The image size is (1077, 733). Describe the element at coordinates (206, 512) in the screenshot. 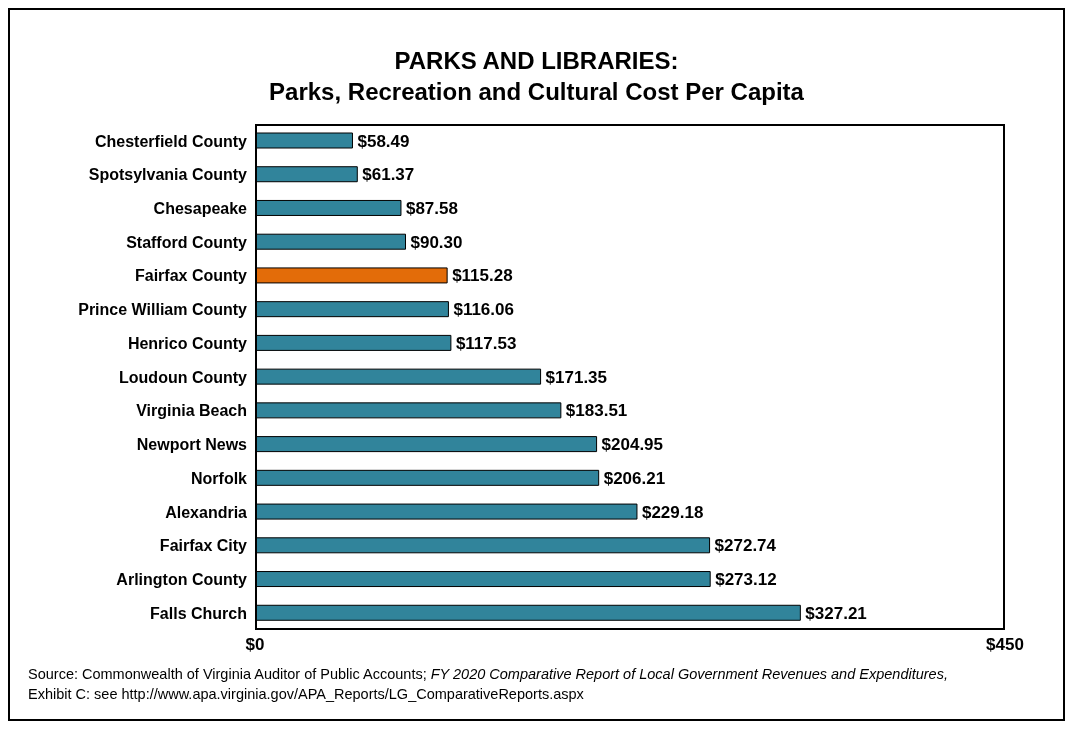

I see `y-tick-label: Alexandria` at that location.